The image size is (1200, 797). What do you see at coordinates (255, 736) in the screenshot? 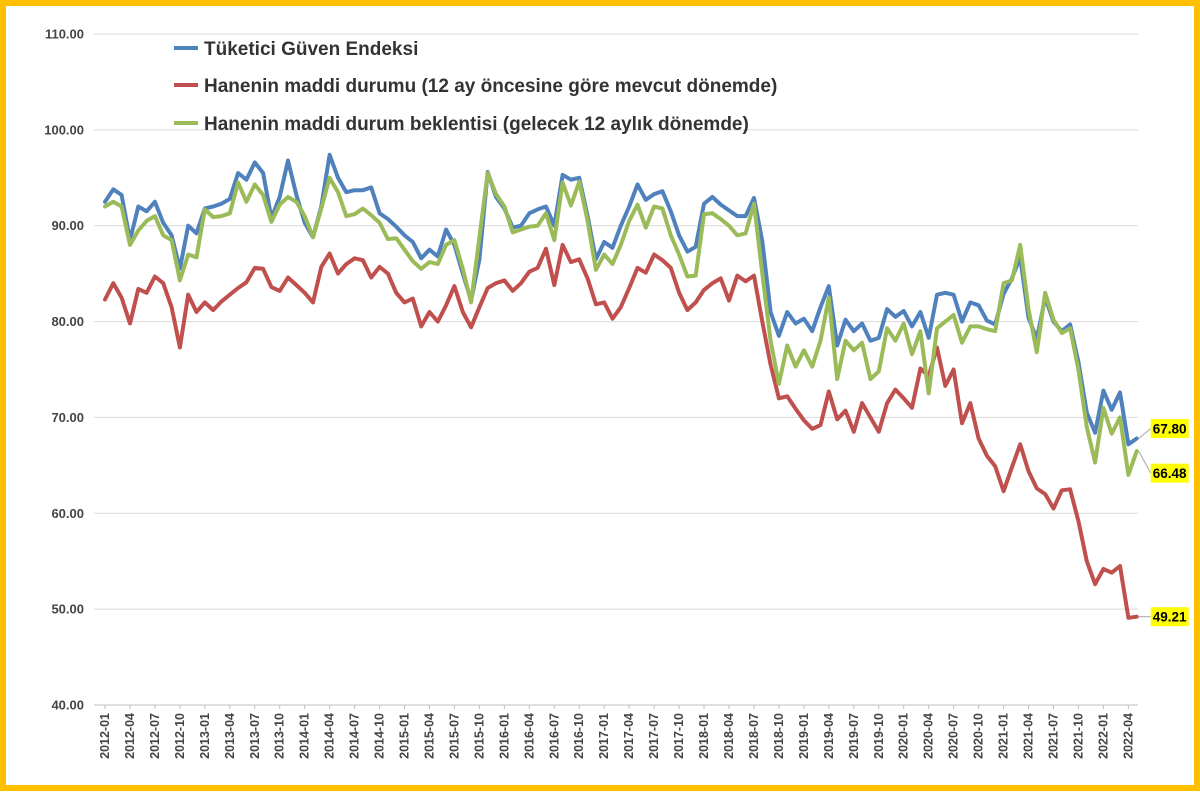
I see `x-tick-label: 2013-07` at bounding box center [255, 736].